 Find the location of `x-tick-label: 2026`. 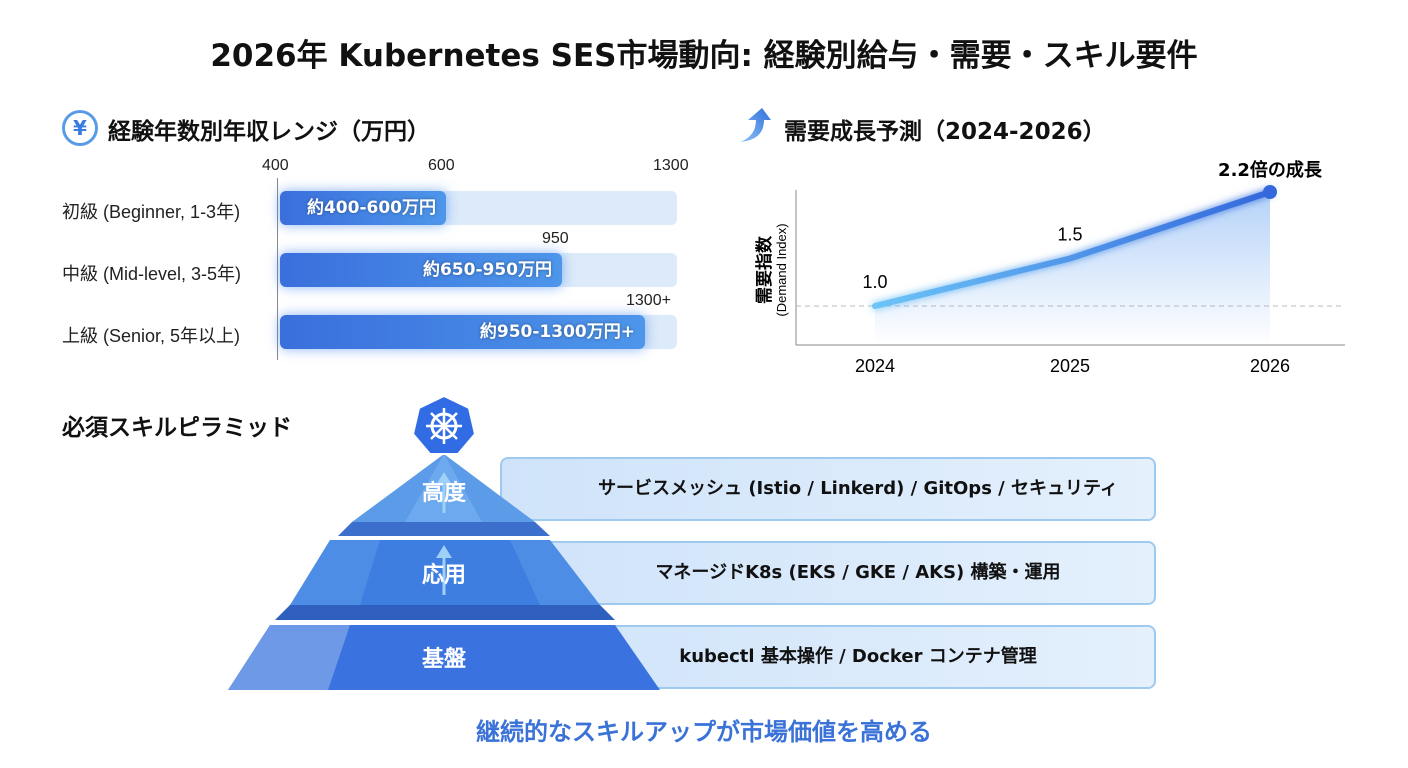

x-tick-label: 2026 is located at coordinates (1270, 366).